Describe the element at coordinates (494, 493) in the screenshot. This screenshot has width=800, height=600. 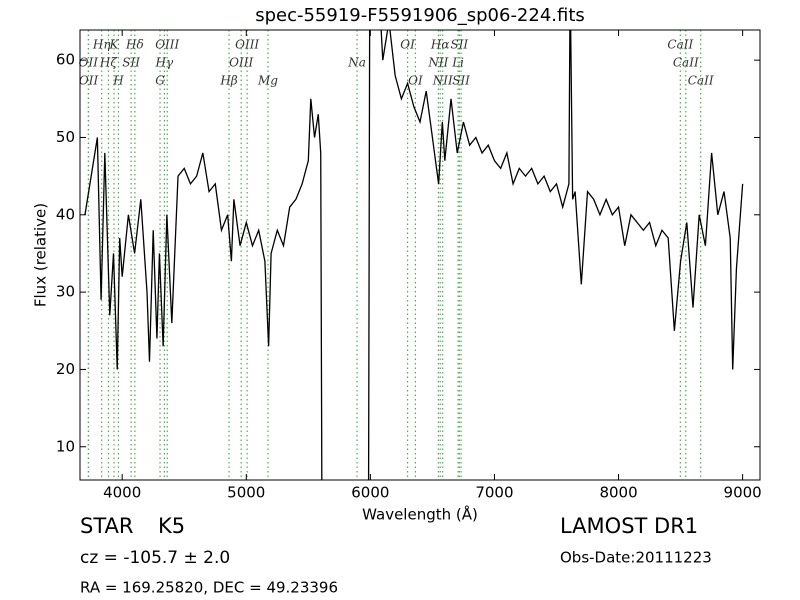
I see `x-tick-label: 7000` at that location.